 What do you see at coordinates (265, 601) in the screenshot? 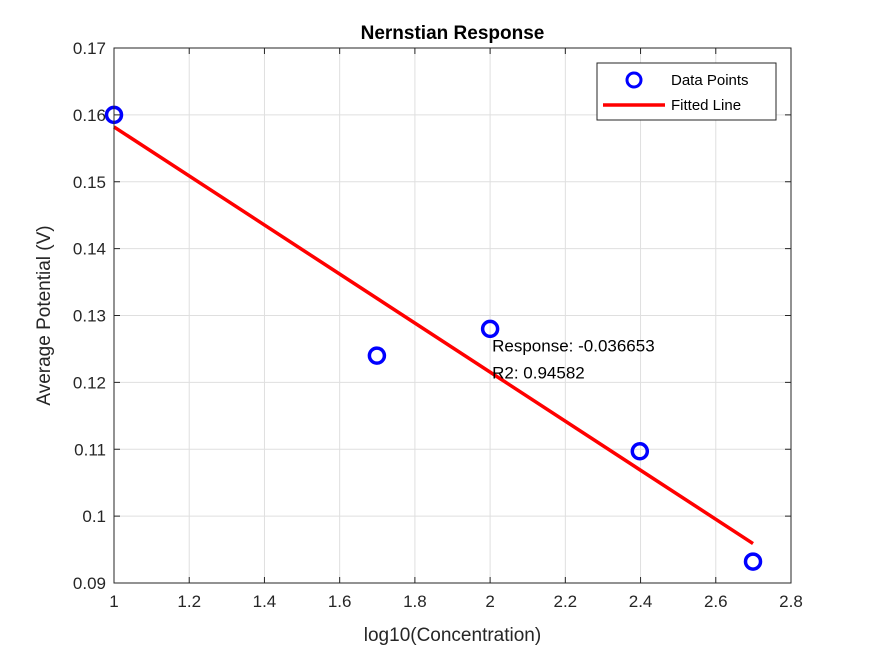
I see `x-tick-label: 1.4` at bounding box center [265, 601].